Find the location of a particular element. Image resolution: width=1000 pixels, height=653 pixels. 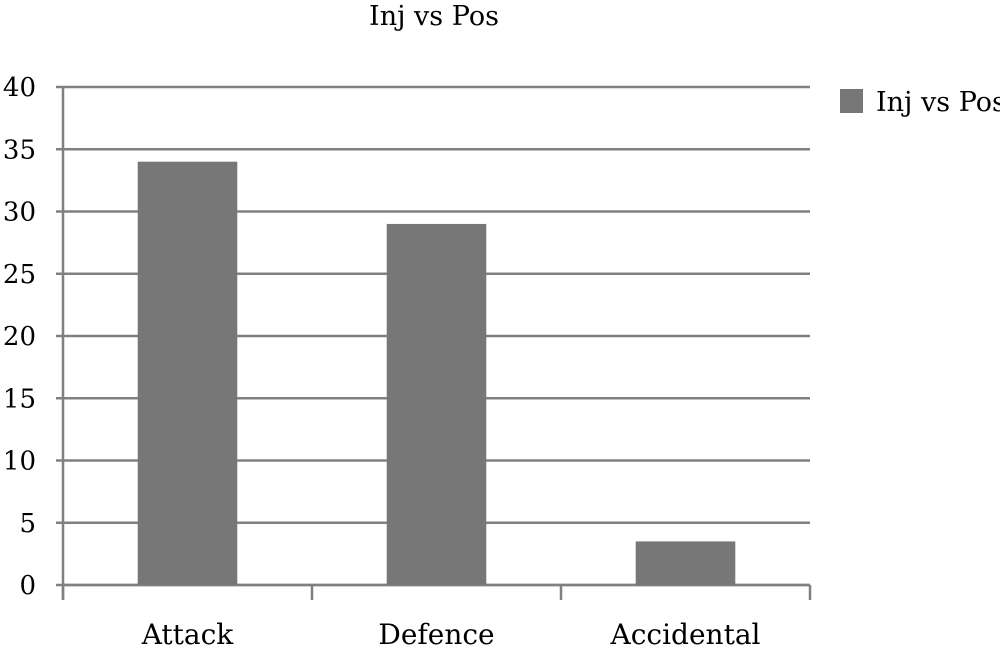

y-tick-label: 0 is located at coordinates (27, 586).